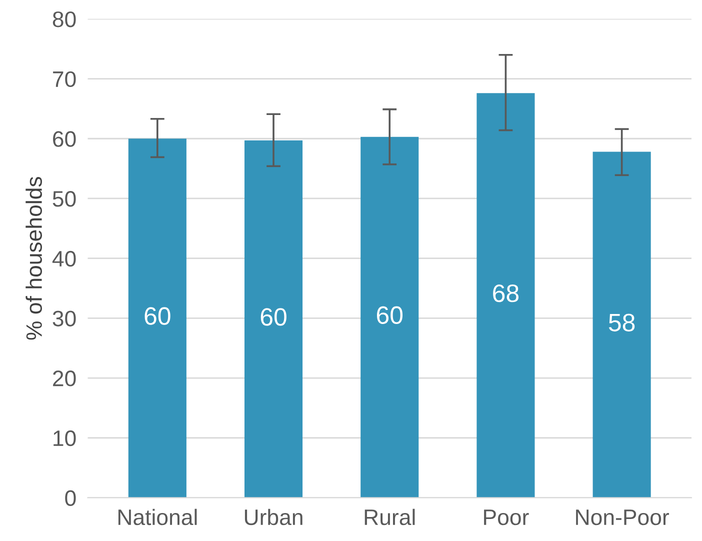 The height and width of the screenshot is (541, 702). I want to click on y-tick-label: 0, so click(70, 498).